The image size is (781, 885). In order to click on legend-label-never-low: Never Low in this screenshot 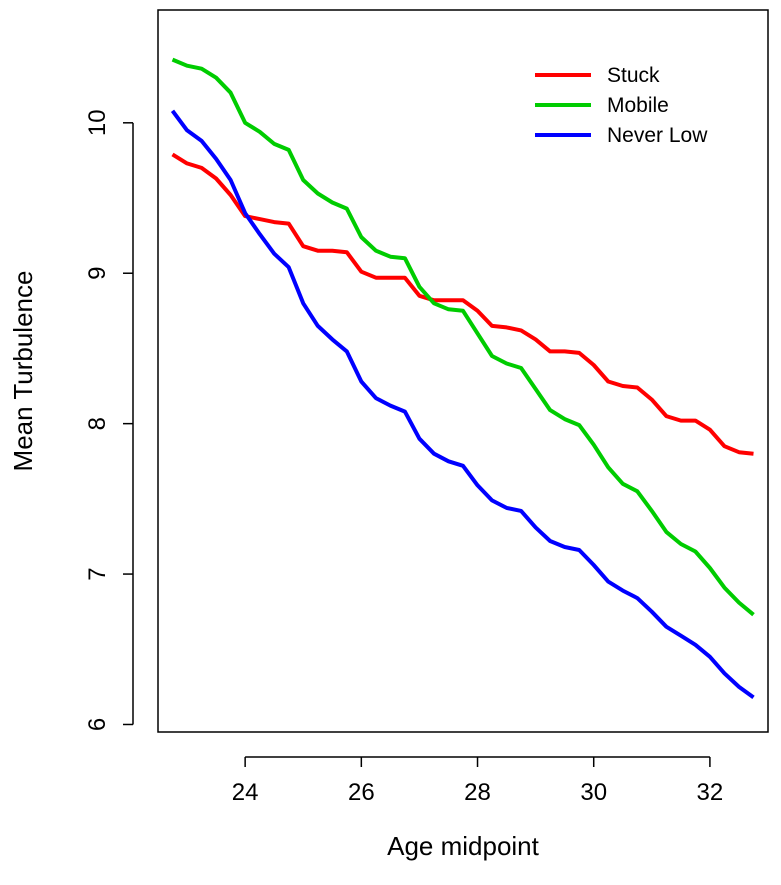, I will do `click(657, 135)`.